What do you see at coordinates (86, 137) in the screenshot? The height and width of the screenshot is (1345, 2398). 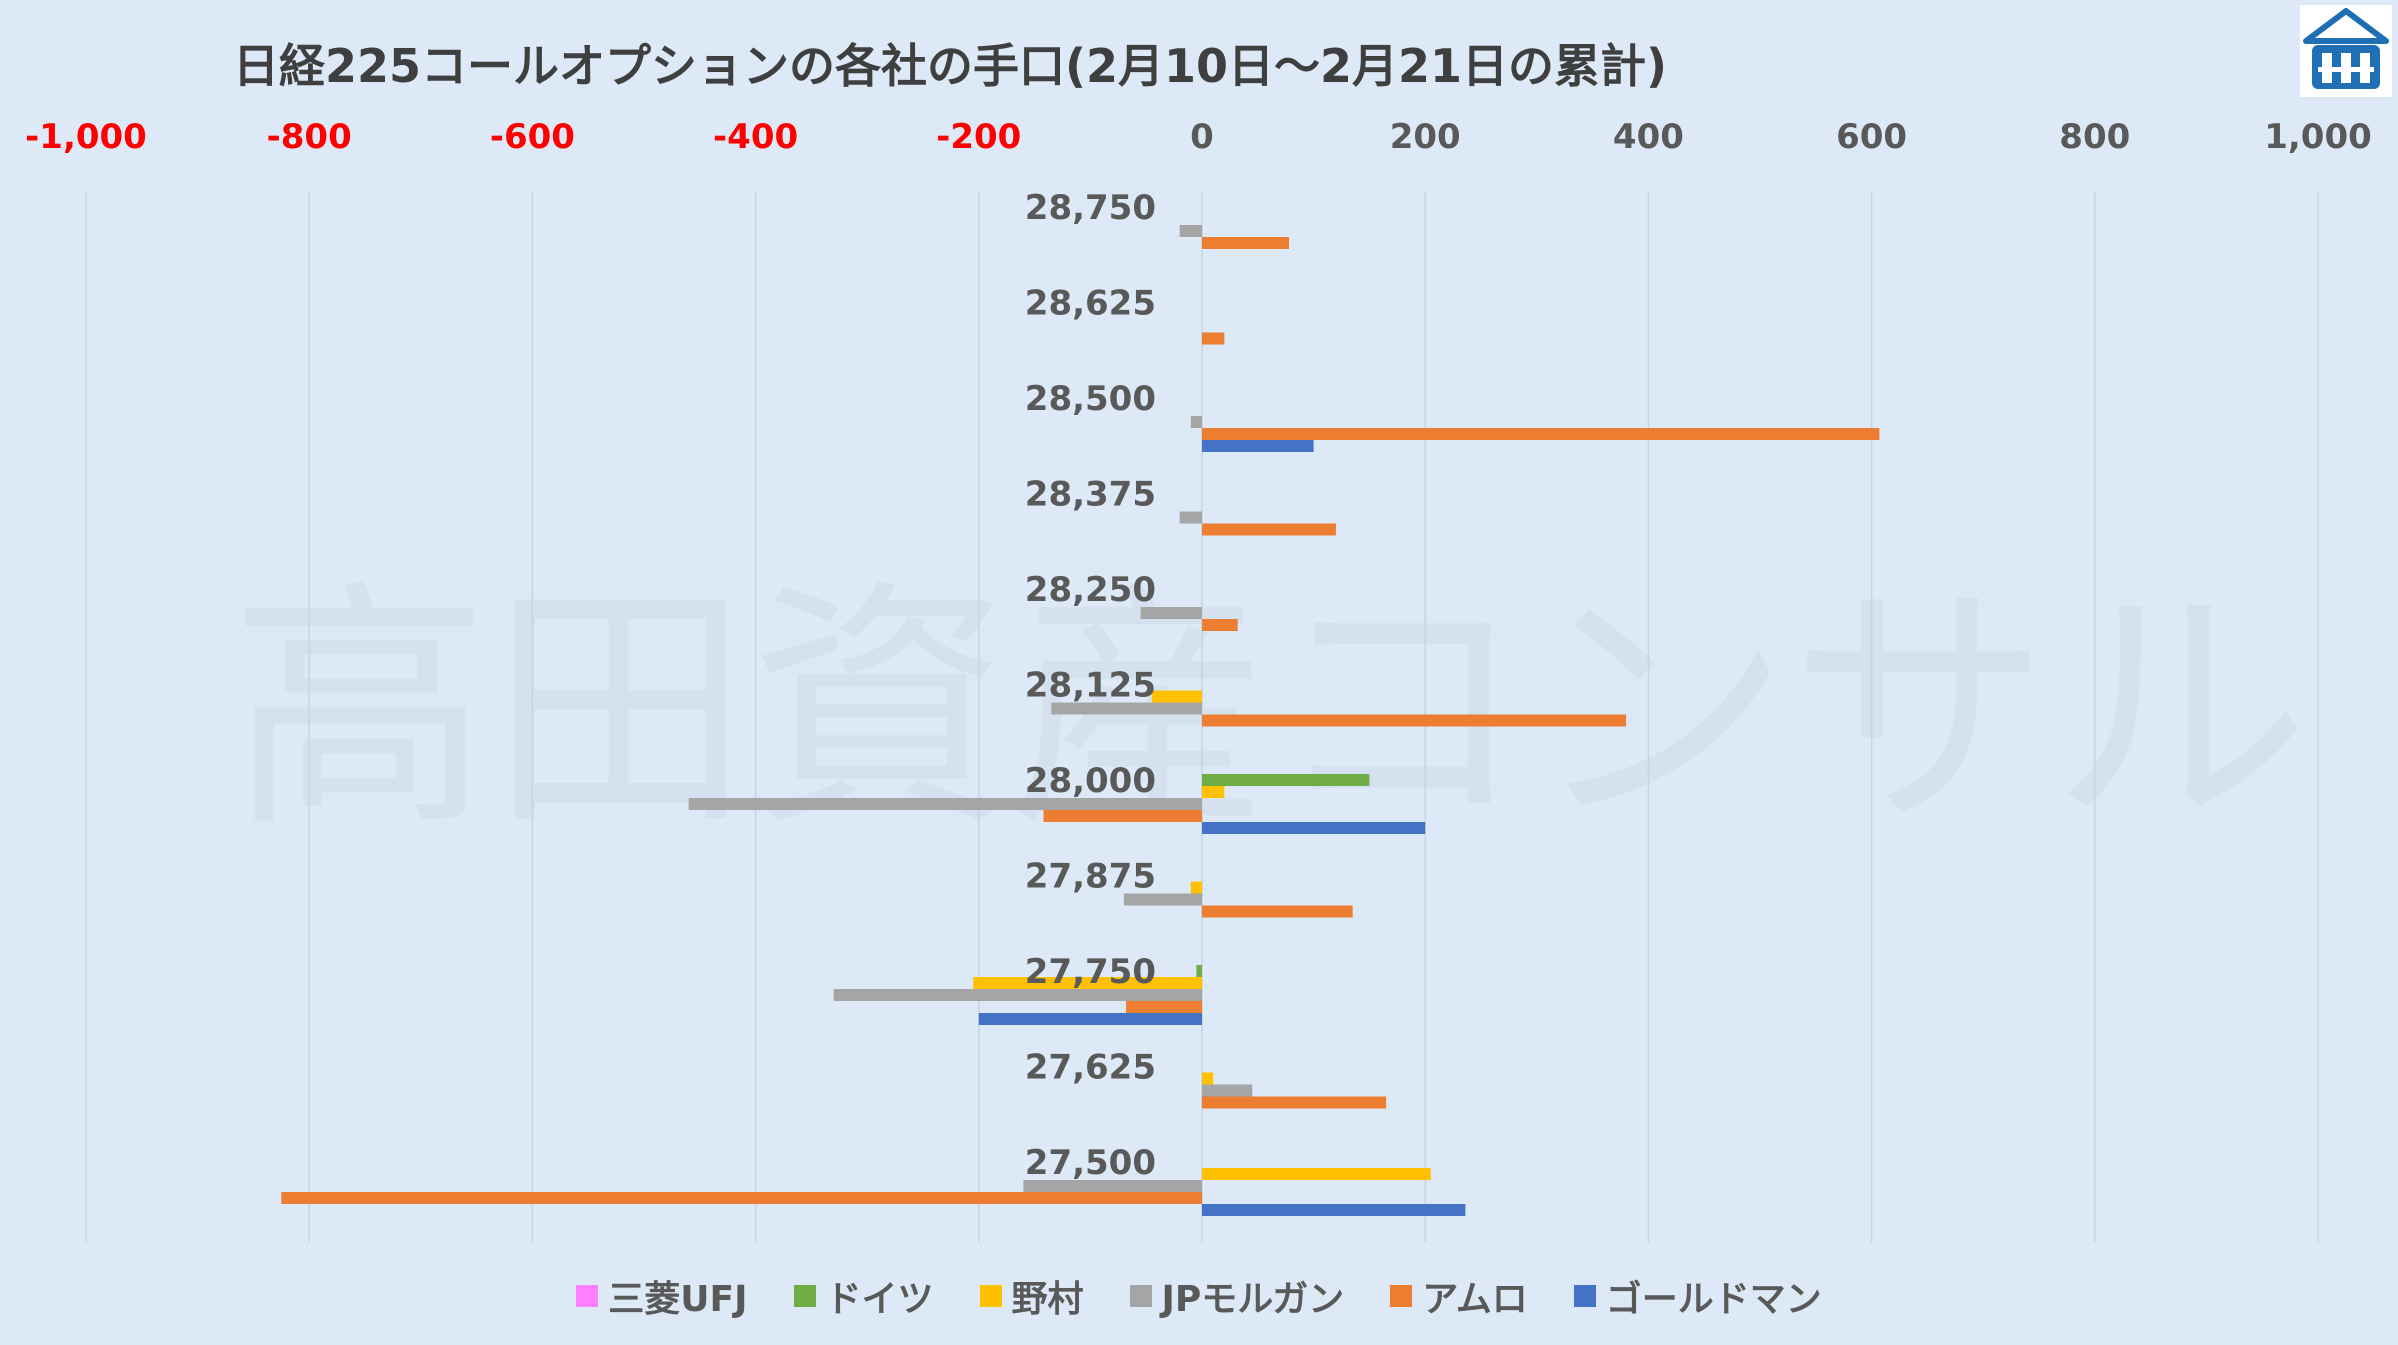 I see `x-tick-label: -1,000` at bounding box center [86, 137].